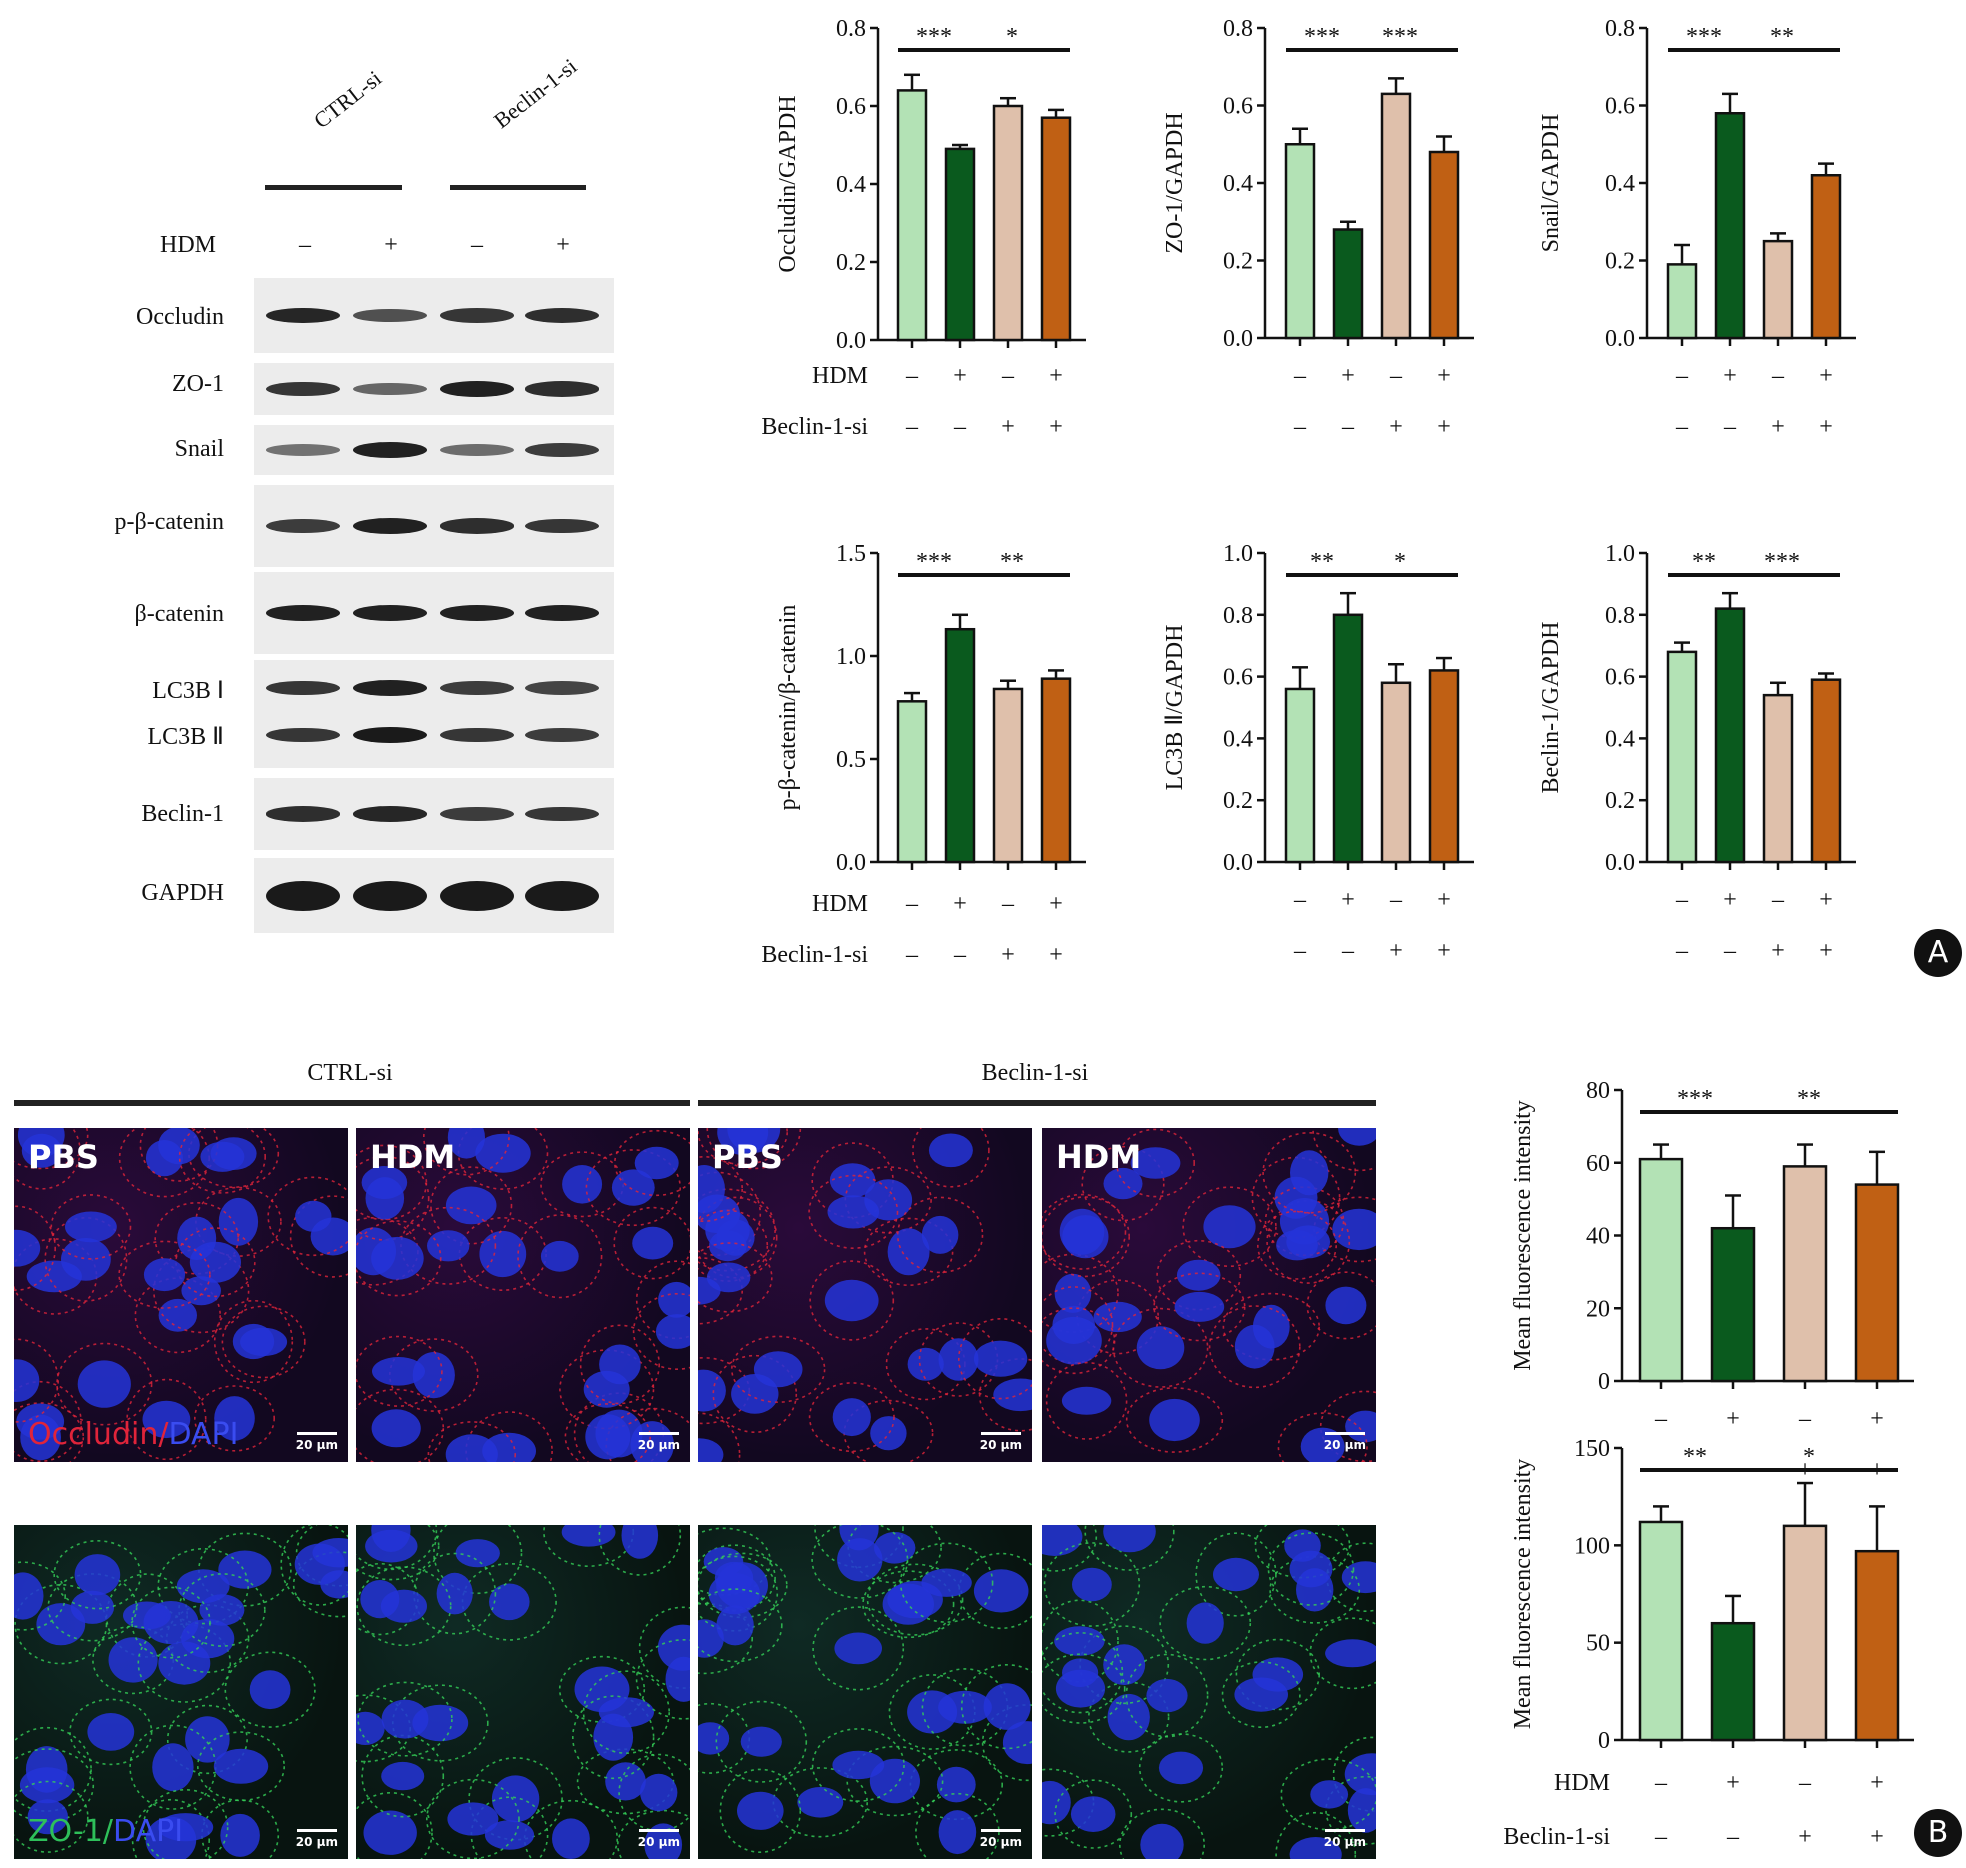  What do you see at coordinates (1598, 1309) in the screenshot?
I see `y-tick-label: 20` at bounding box center [1598, 1309].